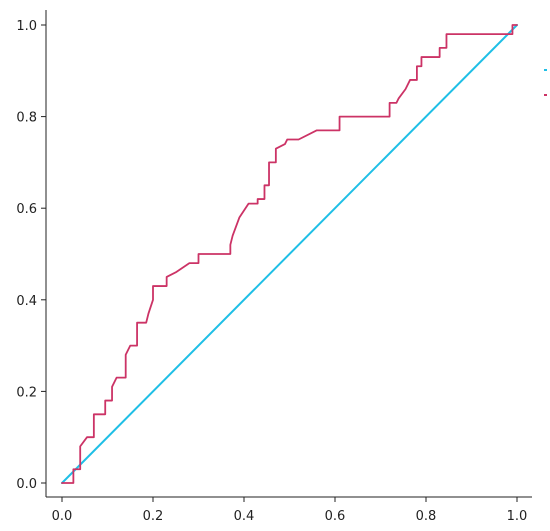 This screenshot has height=531, width=550. What do you see at coordinates (335, 516) in the screenshot?
I see `x-tick-label: 0.6` at bounding box center [335, 516].